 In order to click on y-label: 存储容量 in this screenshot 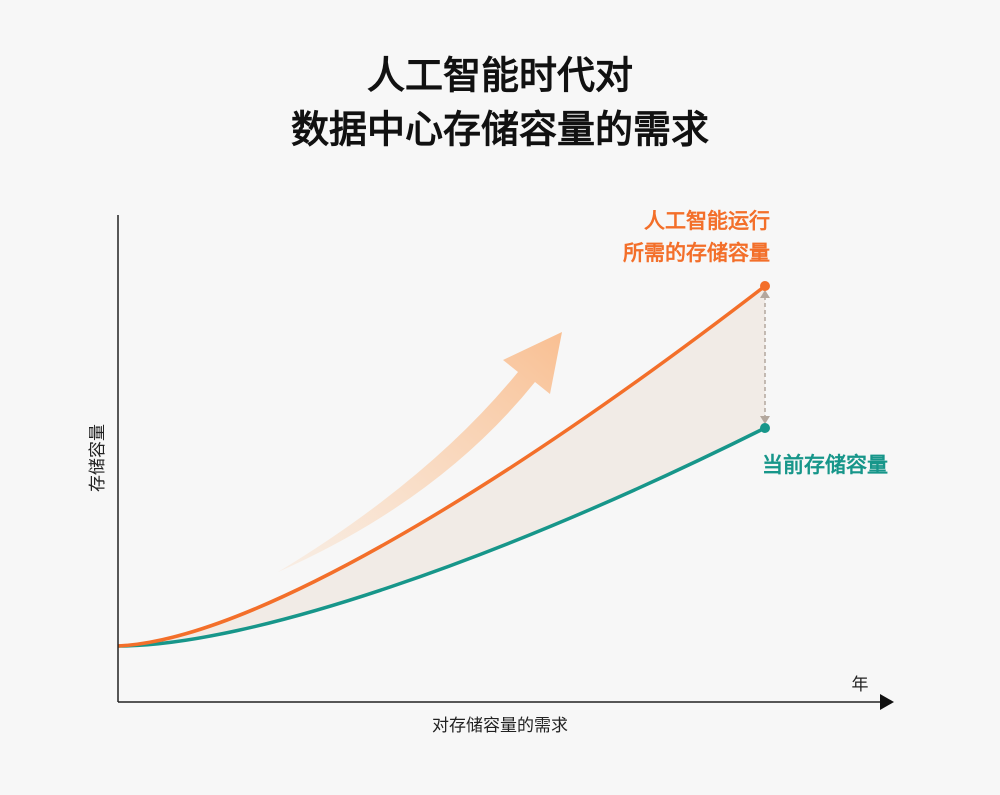, I will do `click(98, 458)`.